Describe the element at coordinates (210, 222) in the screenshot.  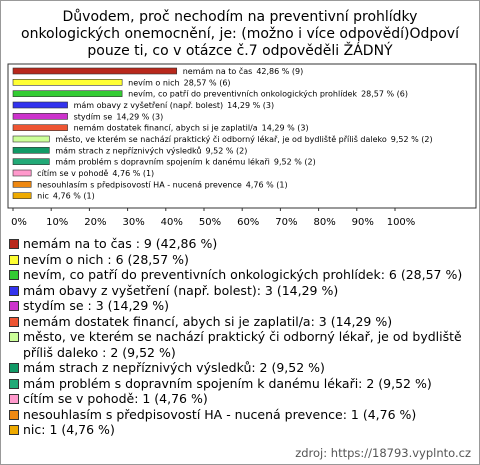
I see `x-tick-label: 50%` at that location.